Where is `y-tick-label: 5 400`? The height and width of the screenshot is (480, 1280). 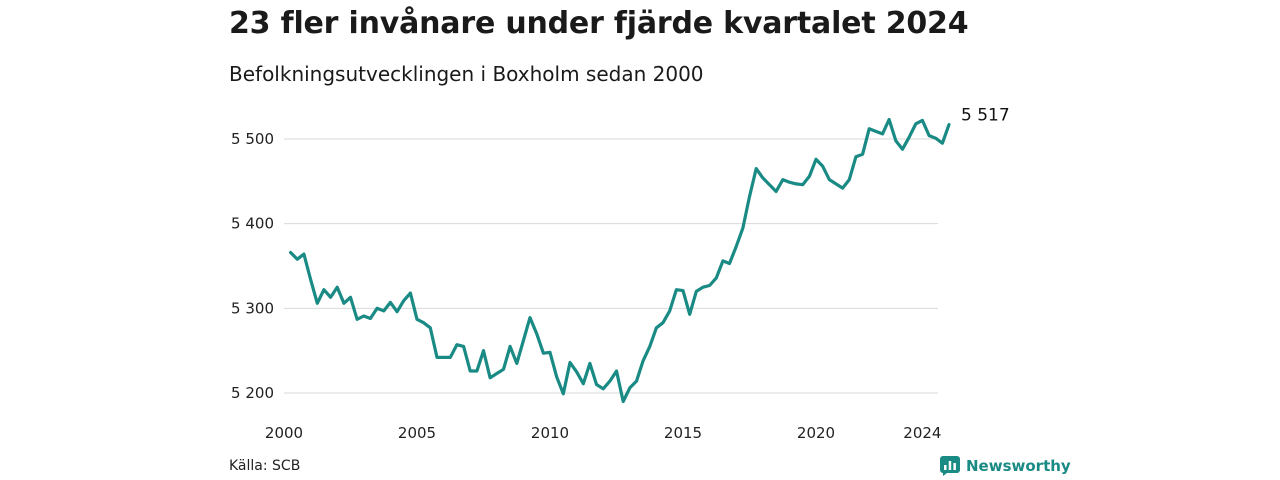 y-tick-label: 5 400 is located at coordinates (252, 224).